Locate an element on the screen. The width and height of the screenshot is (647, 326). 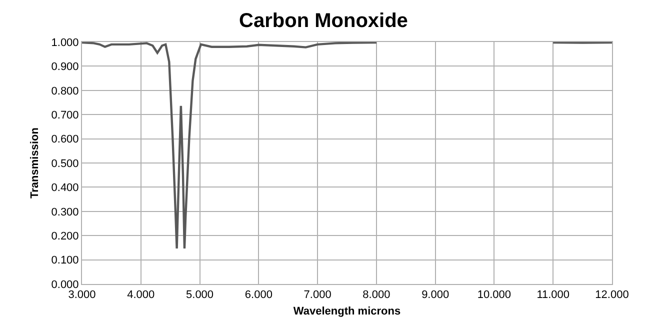
y-tick-label: 0.100 is located at coordinates (65, 260).